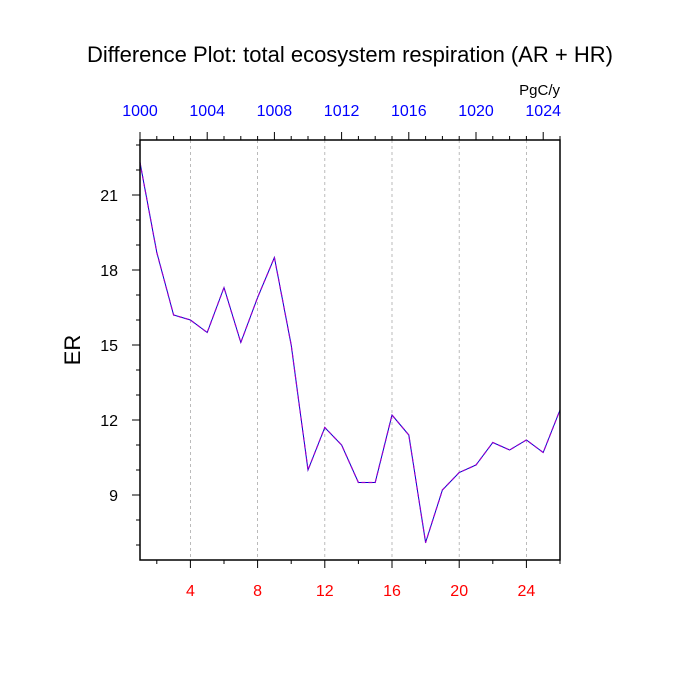 The image size is (700, 700). I want to click on bottom-tick-label: 4, so click(190, 591).